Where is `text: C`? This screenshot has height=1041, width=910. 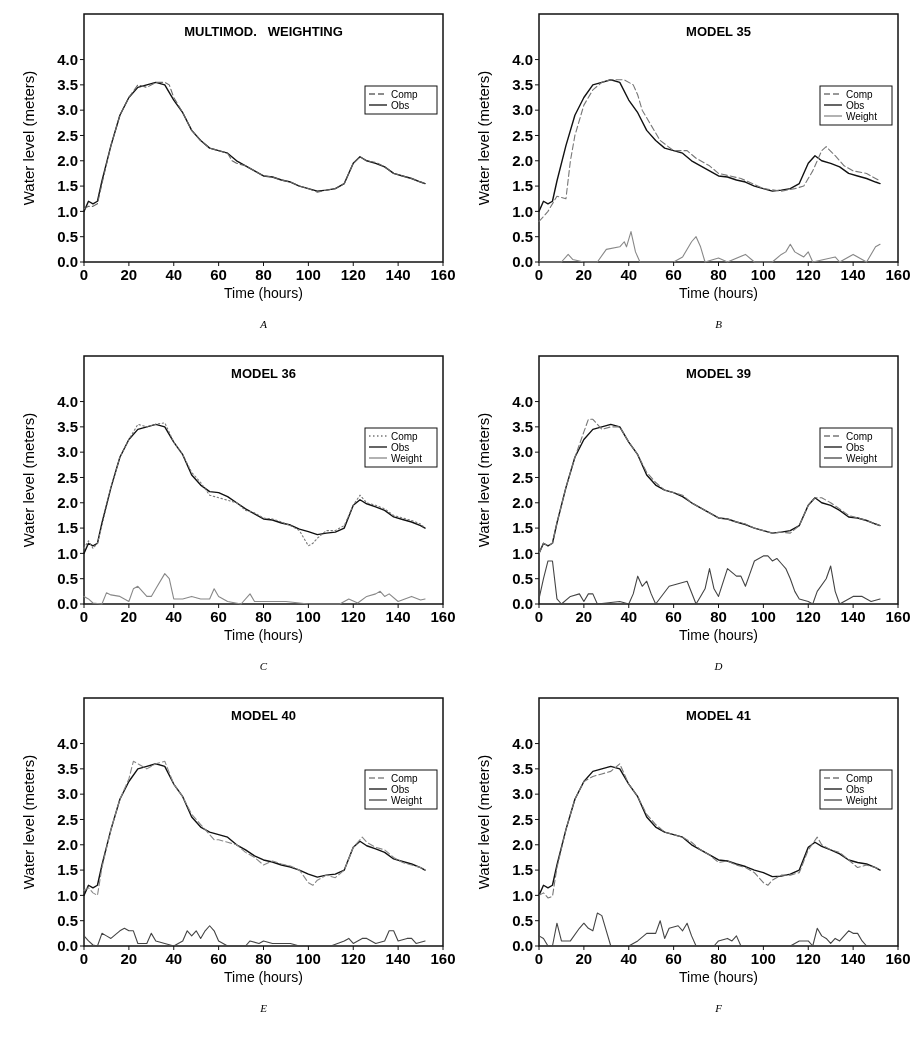 text: C is located at coordinates (263, 666).